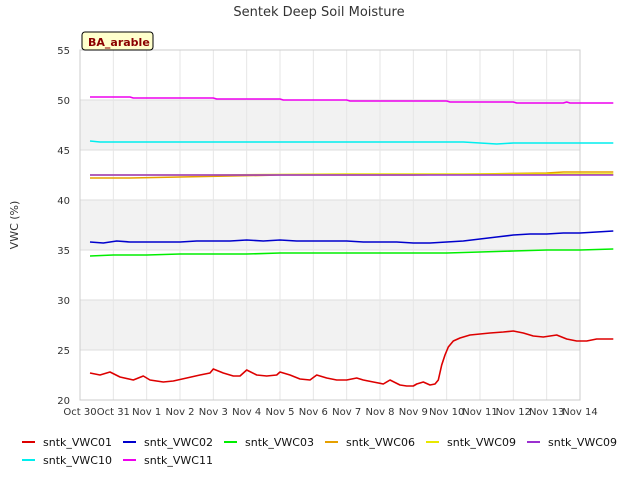 The image size is (640, 480). I want to click on legend-label: sntk_VWC03, so click(279, 442).